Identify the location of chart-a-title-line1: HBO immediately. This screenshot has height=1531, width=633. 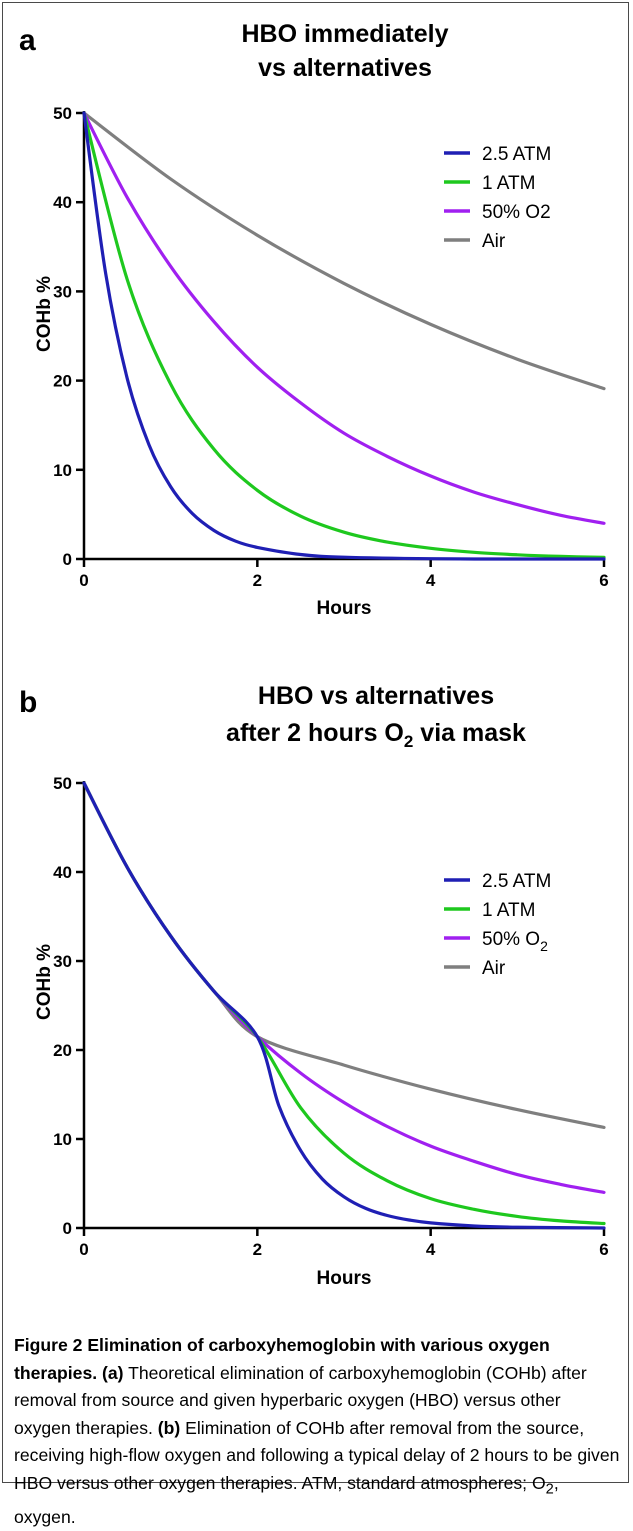
(344, 34).